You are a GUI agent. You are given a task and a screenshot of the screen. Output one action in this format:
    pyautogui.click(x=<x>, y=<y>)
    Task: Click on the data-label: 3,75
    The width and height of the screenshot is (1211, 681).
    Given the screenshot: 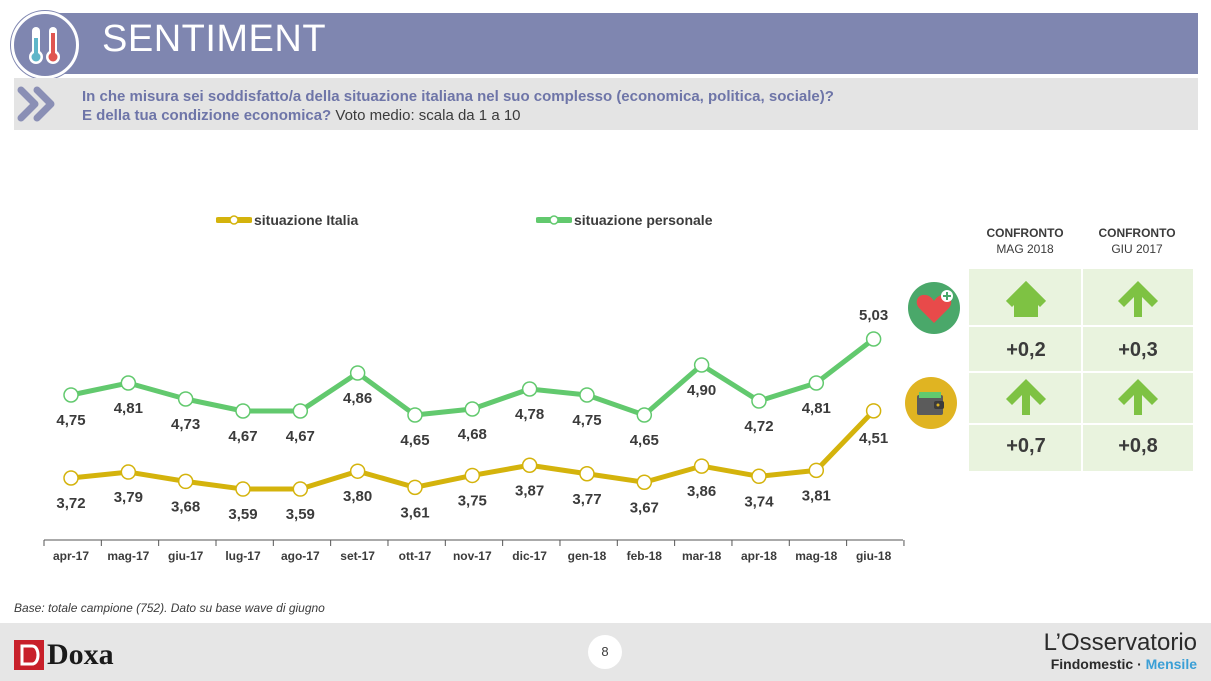 What is the action you would take?
    pyautogui.click(x=472, y=500)
    